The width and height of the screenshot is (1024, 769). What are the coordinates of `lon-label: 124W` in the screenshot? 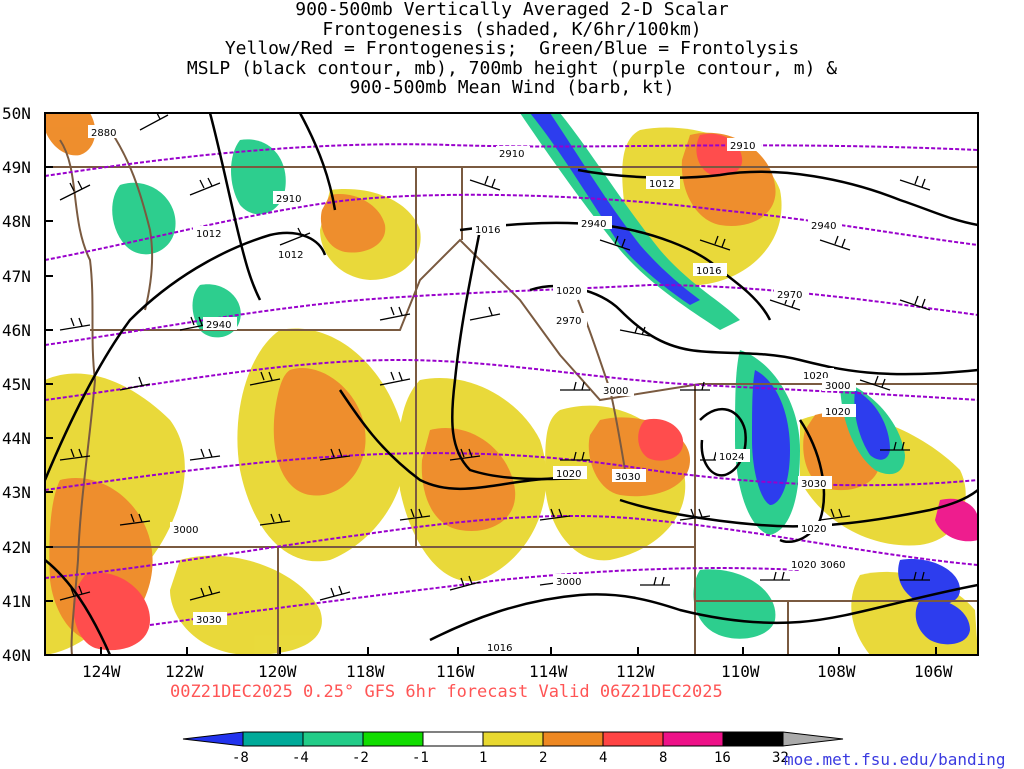 It's located at (101, 671).